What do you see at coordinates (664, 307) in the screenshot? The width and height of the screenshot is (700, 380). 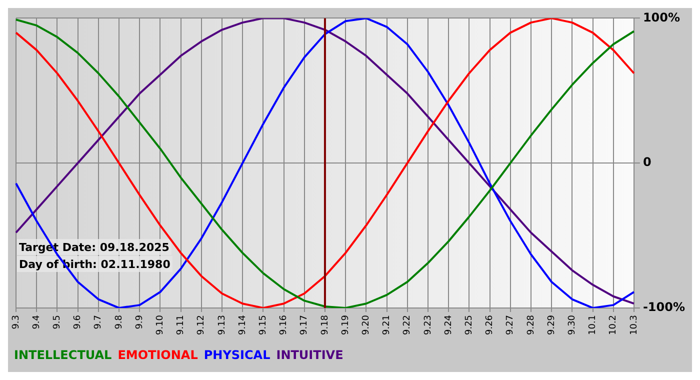 I see `y-tick-label: -100%` at bounding box center [664, 307].